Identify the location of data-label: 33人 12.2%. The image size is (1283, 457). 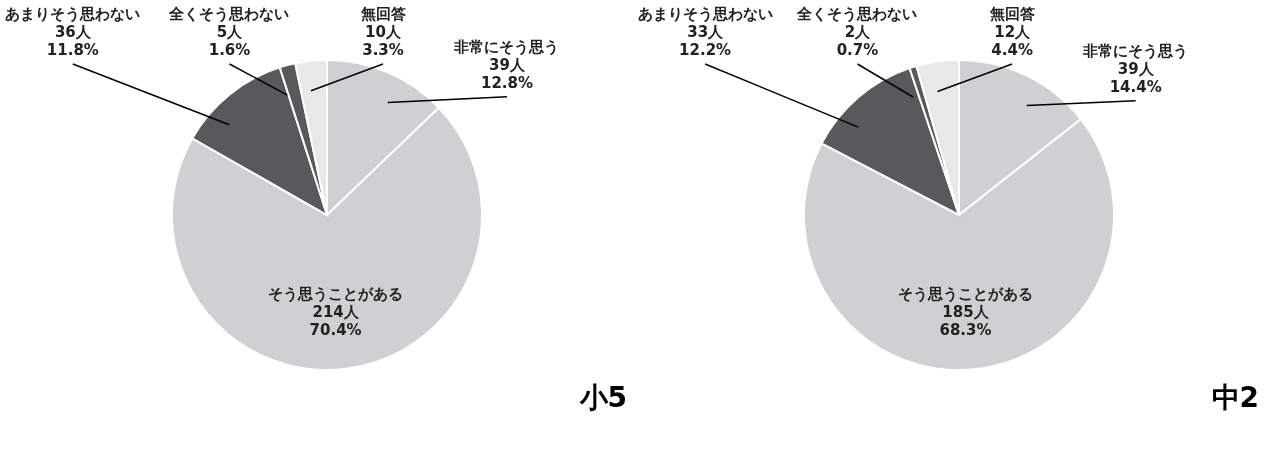
(705, 41).